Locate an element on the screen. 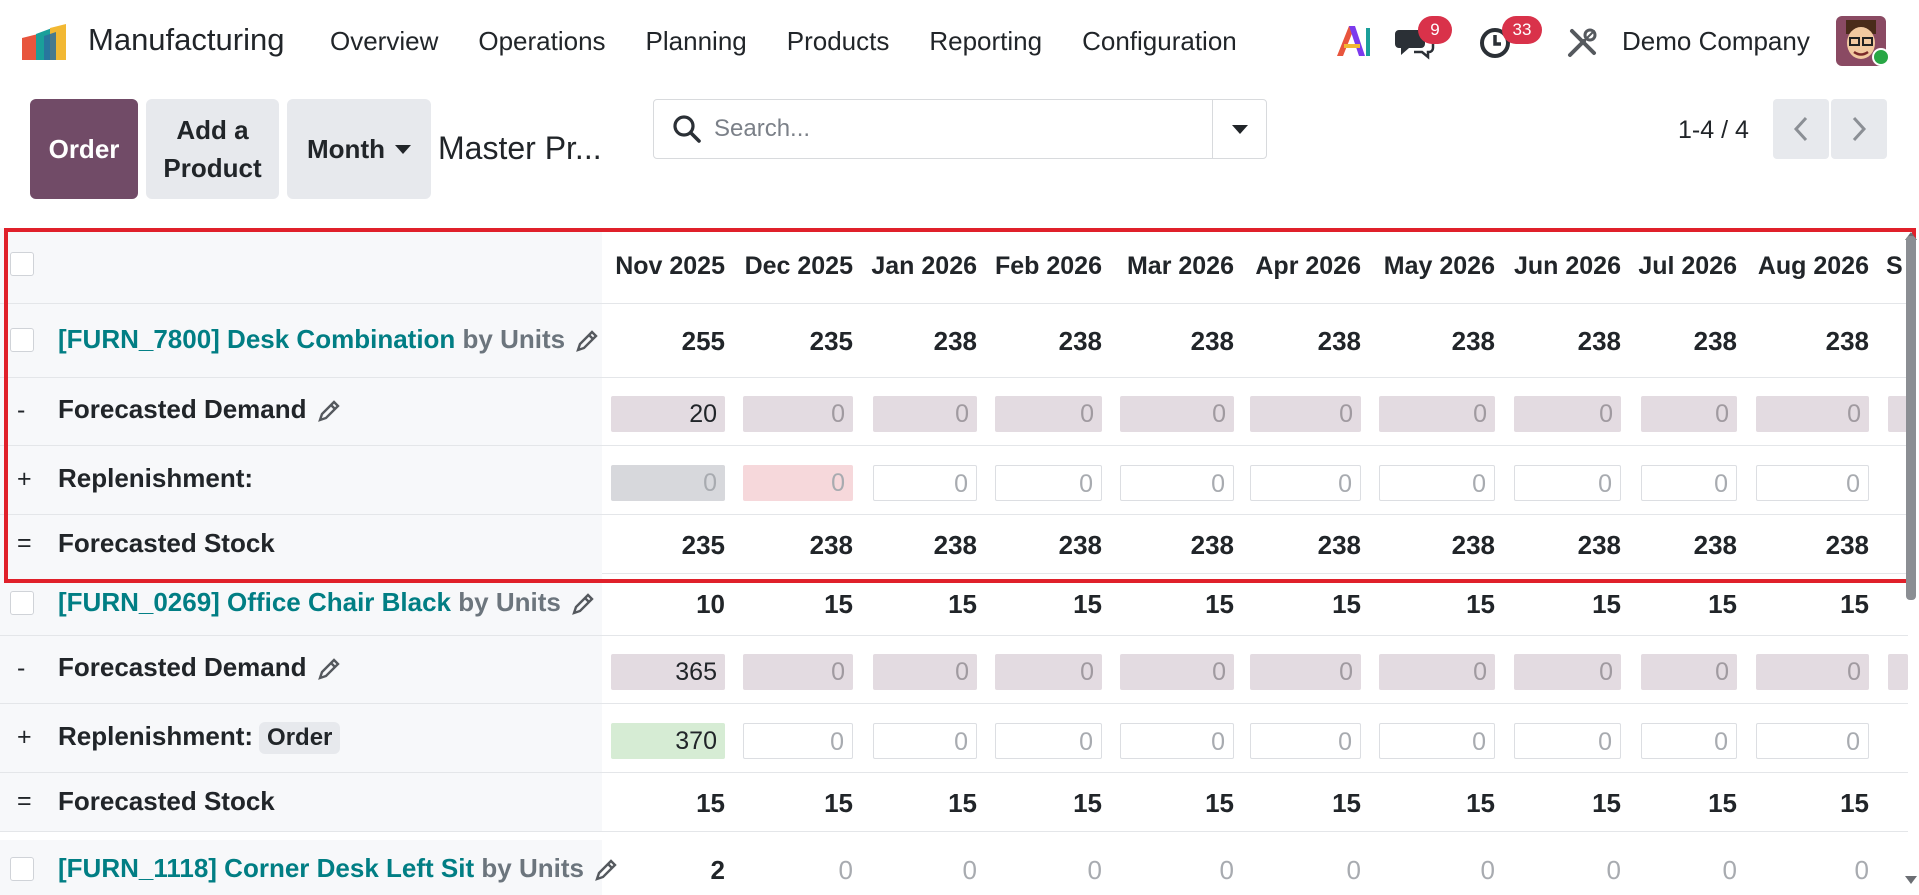  order-tag: Order is located at coordinates (300, 737).